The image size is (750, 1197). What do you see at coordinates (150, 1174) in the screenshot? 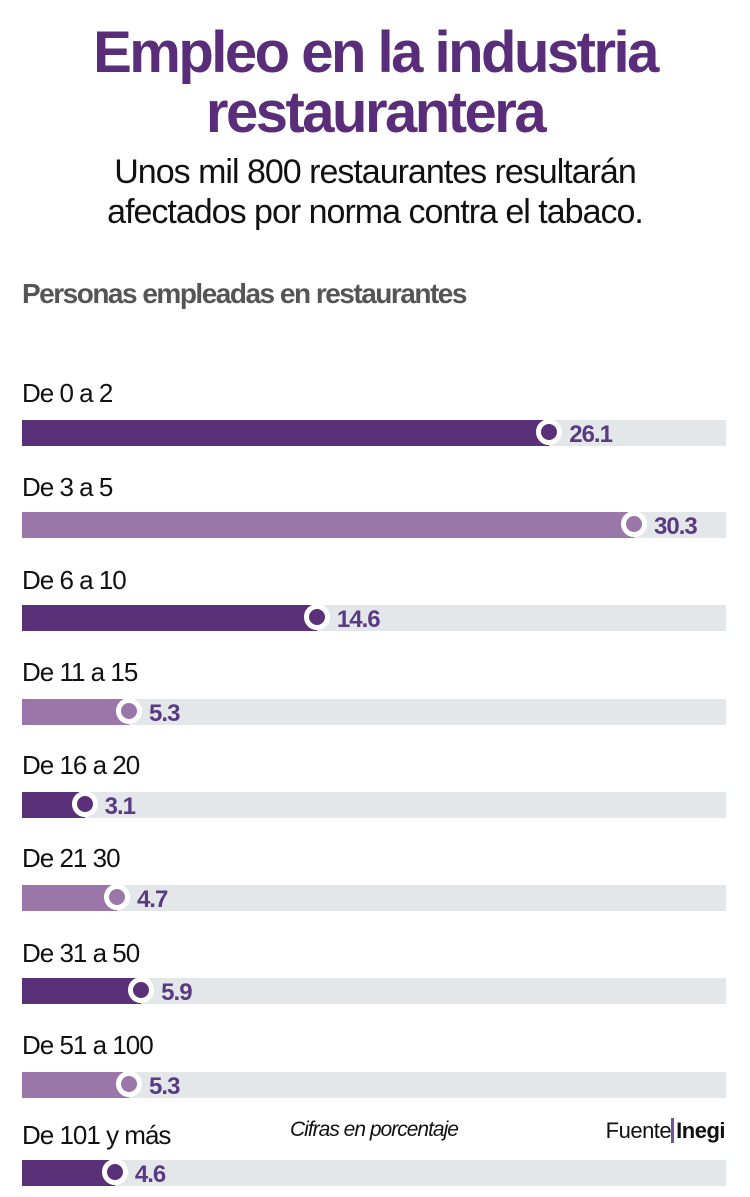
I see `value-label: 4.6` at bounding box center [150, 1174].